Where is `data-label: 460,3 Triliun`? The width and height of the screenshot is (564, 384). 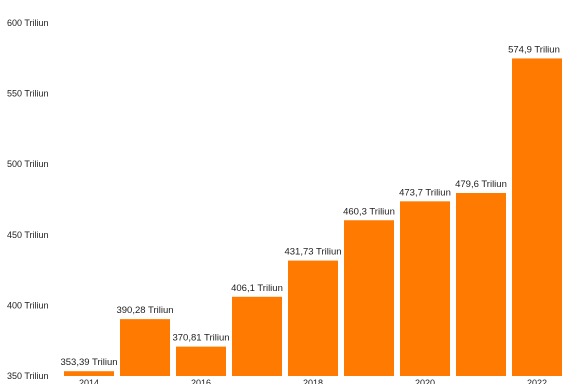
data-label: 460,3 Triliun is located at coordinates (369, 211).